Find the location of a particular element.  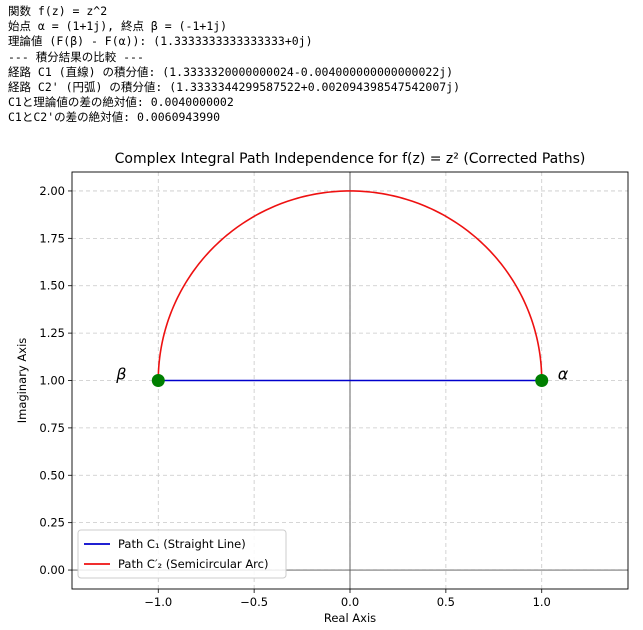

console-line: C1と理論値の差の絶対値: 0.0040000002 is located at coordinates (121, 102).